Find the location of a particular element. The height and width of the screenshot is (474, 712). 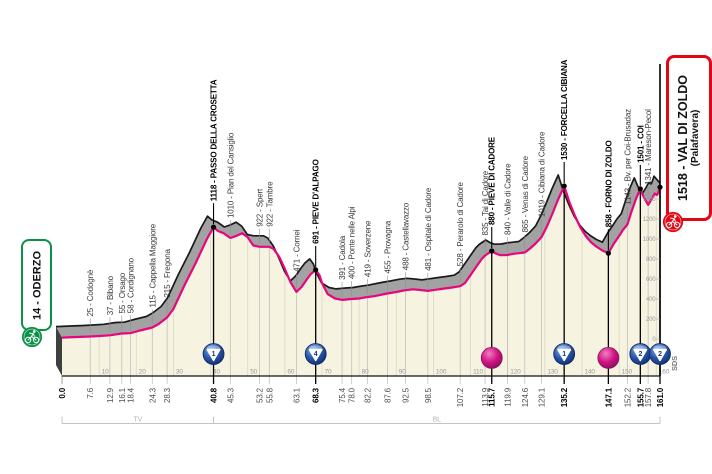

sprint-letter: S is located at coordinates (2, 3).